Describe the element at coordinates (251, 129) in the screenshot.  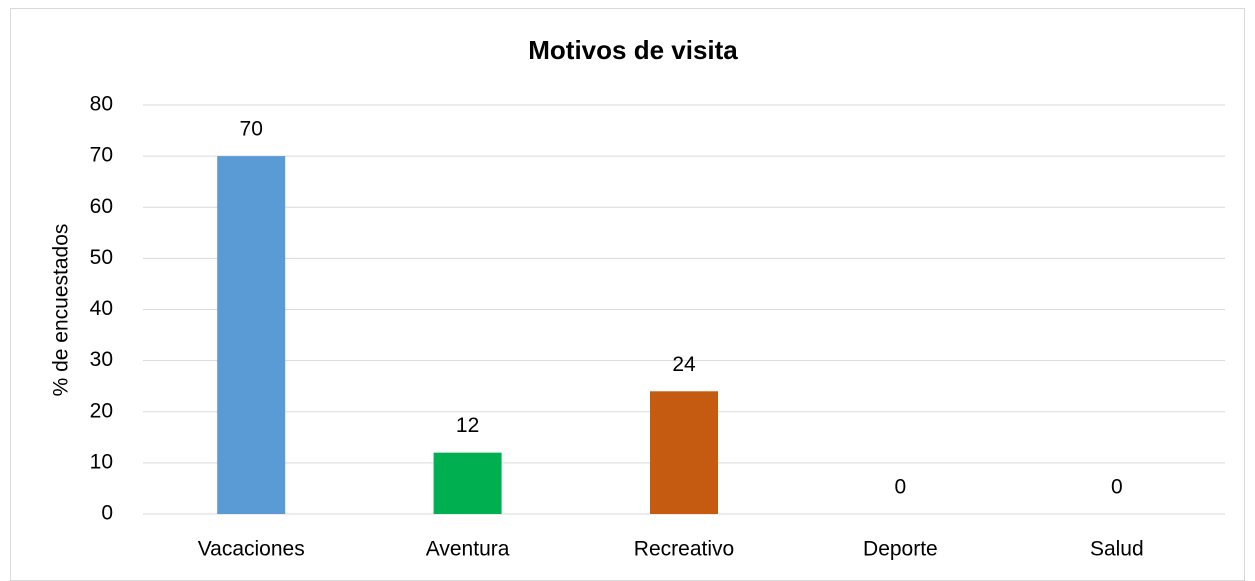
I see `data-label: 70` at that location.